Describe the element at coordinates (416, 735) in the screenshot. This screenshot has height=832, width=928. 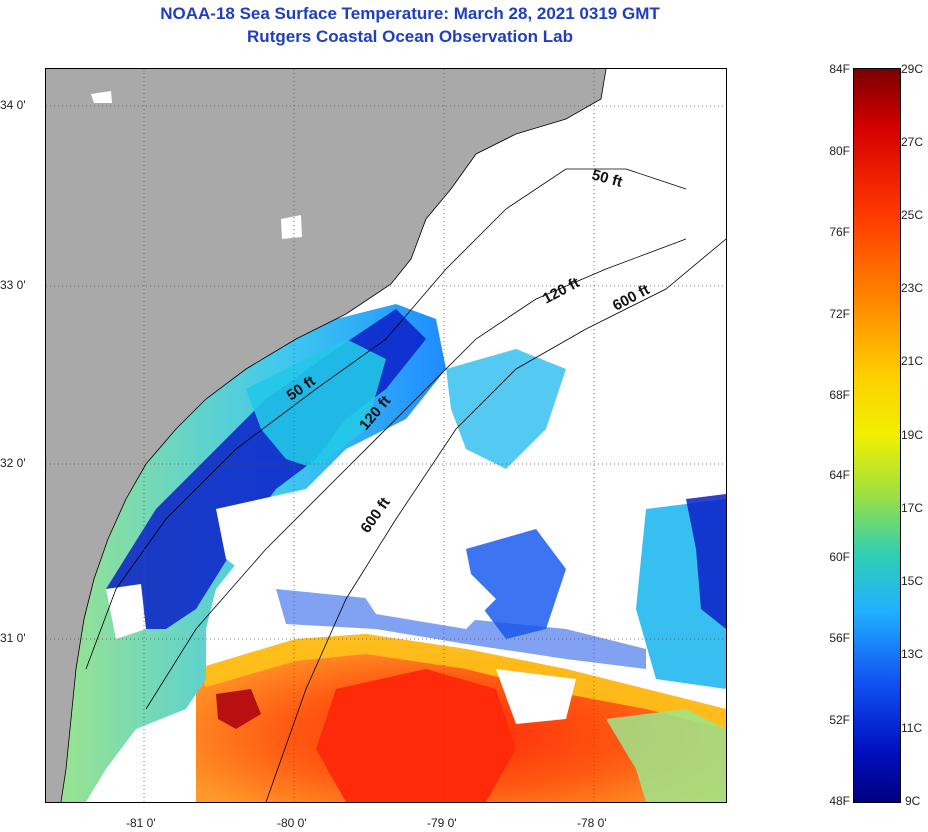
I see `warm-core` at that location.